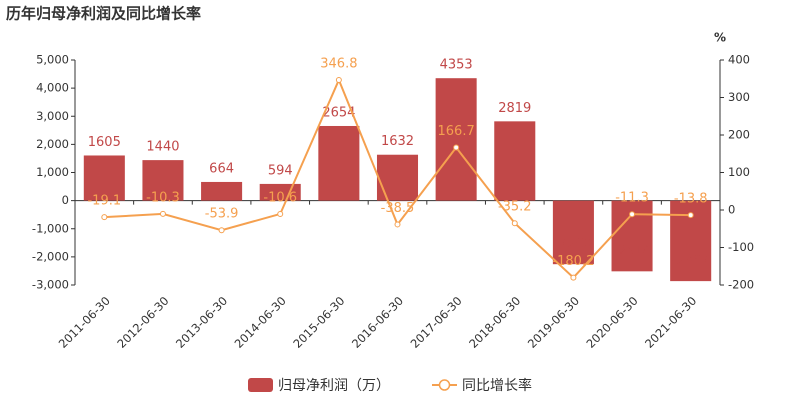 This screenshot has height=400, width=800. Describe the element at coordinates (50, 228) in the screenshot. I see `y-tick-label: -1,000` at that location.